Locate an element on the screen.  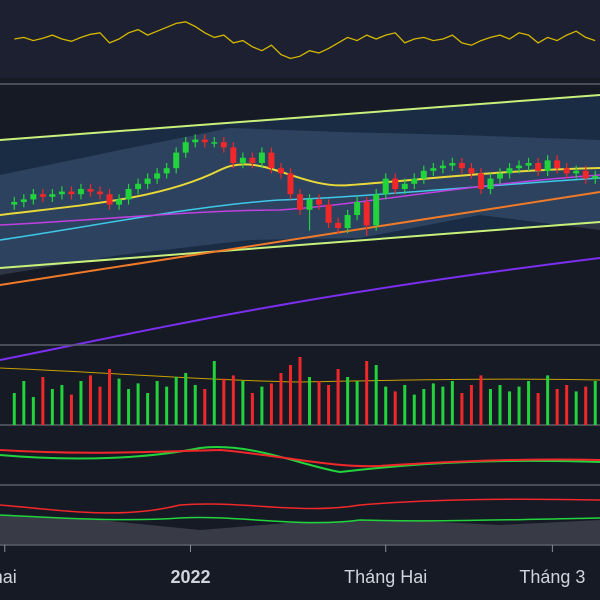
oscillator-line is located at coordinates (305, 40).